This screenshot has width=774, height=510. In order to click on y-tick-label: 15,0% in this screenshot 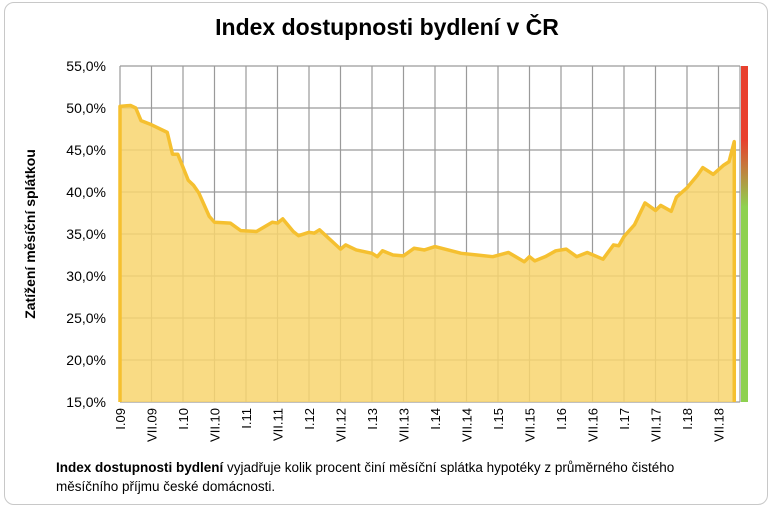, I will do `click(86, 402)`.